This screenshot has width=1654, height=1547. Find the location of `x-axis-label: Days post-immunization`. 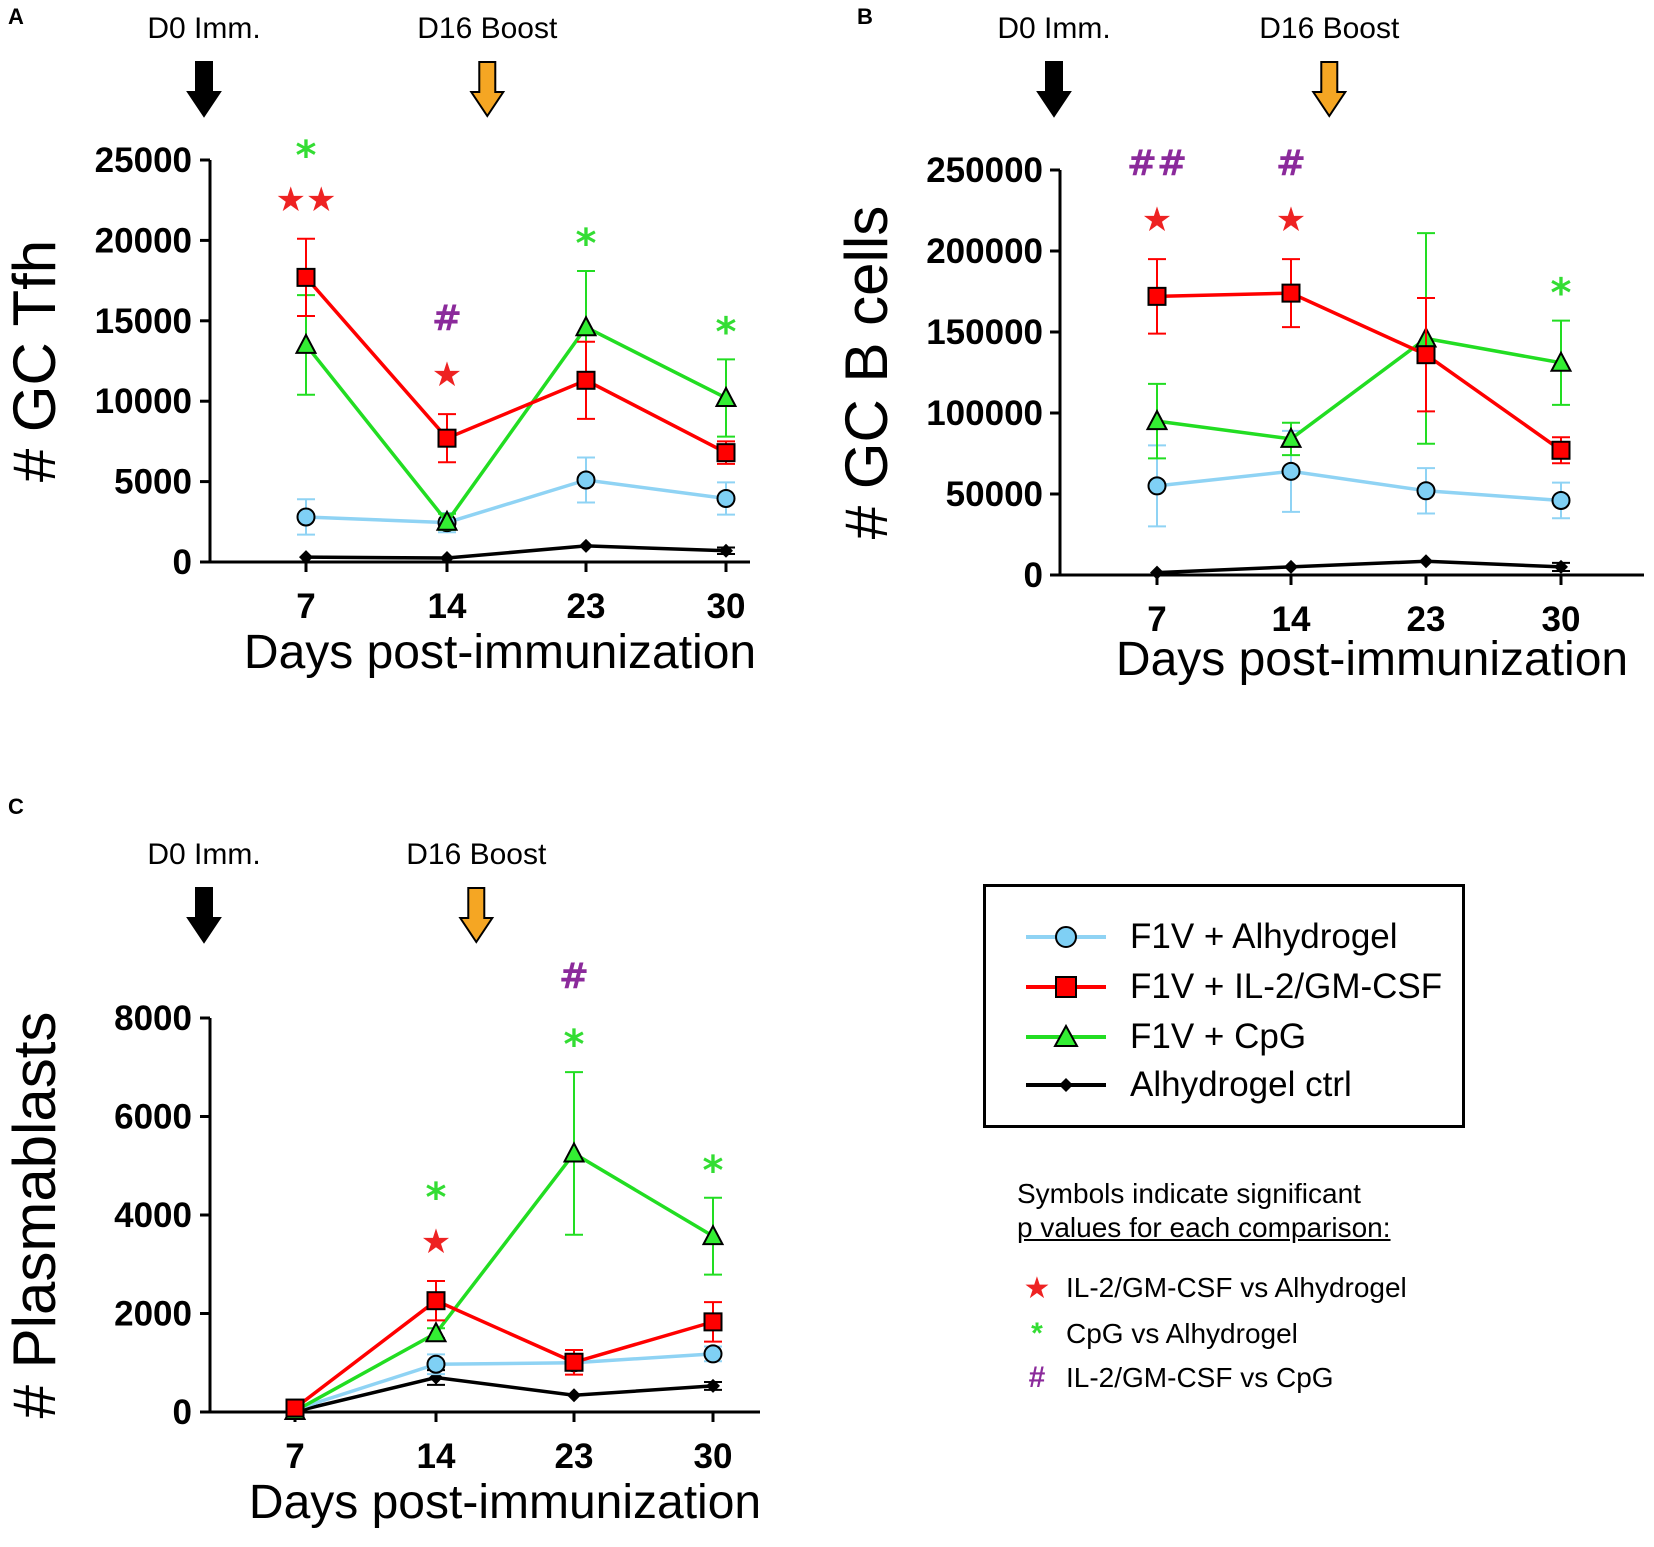

x-axis-label: Days post-immunization is located at coordinates (500, 652).